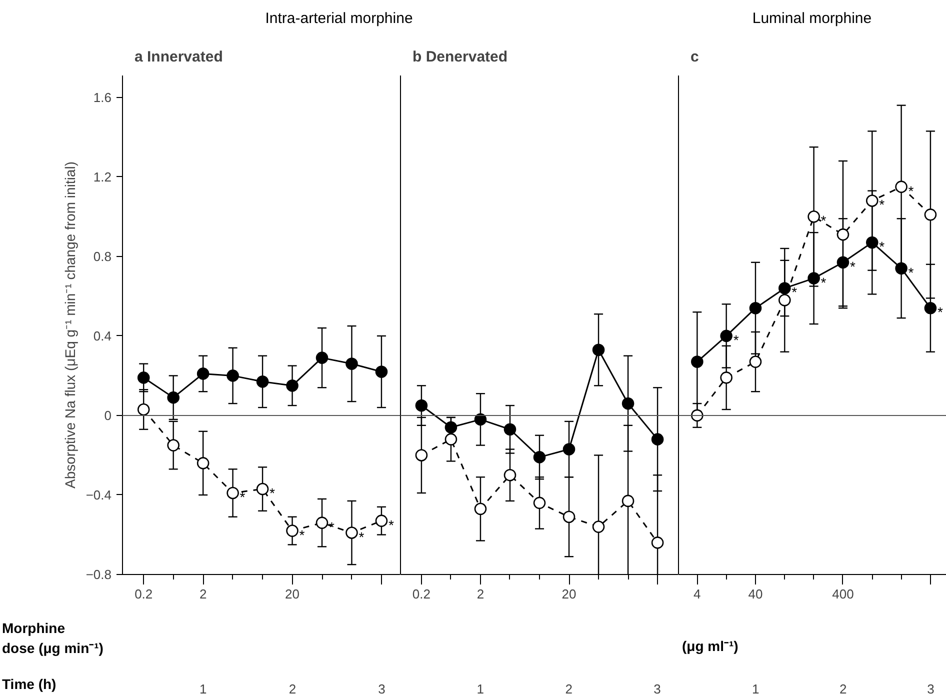 Image resolution: width=946 pixels, height=697 pixels. I want to click on x-axis-title: (μg ml⁻¹), so click(710, 646).